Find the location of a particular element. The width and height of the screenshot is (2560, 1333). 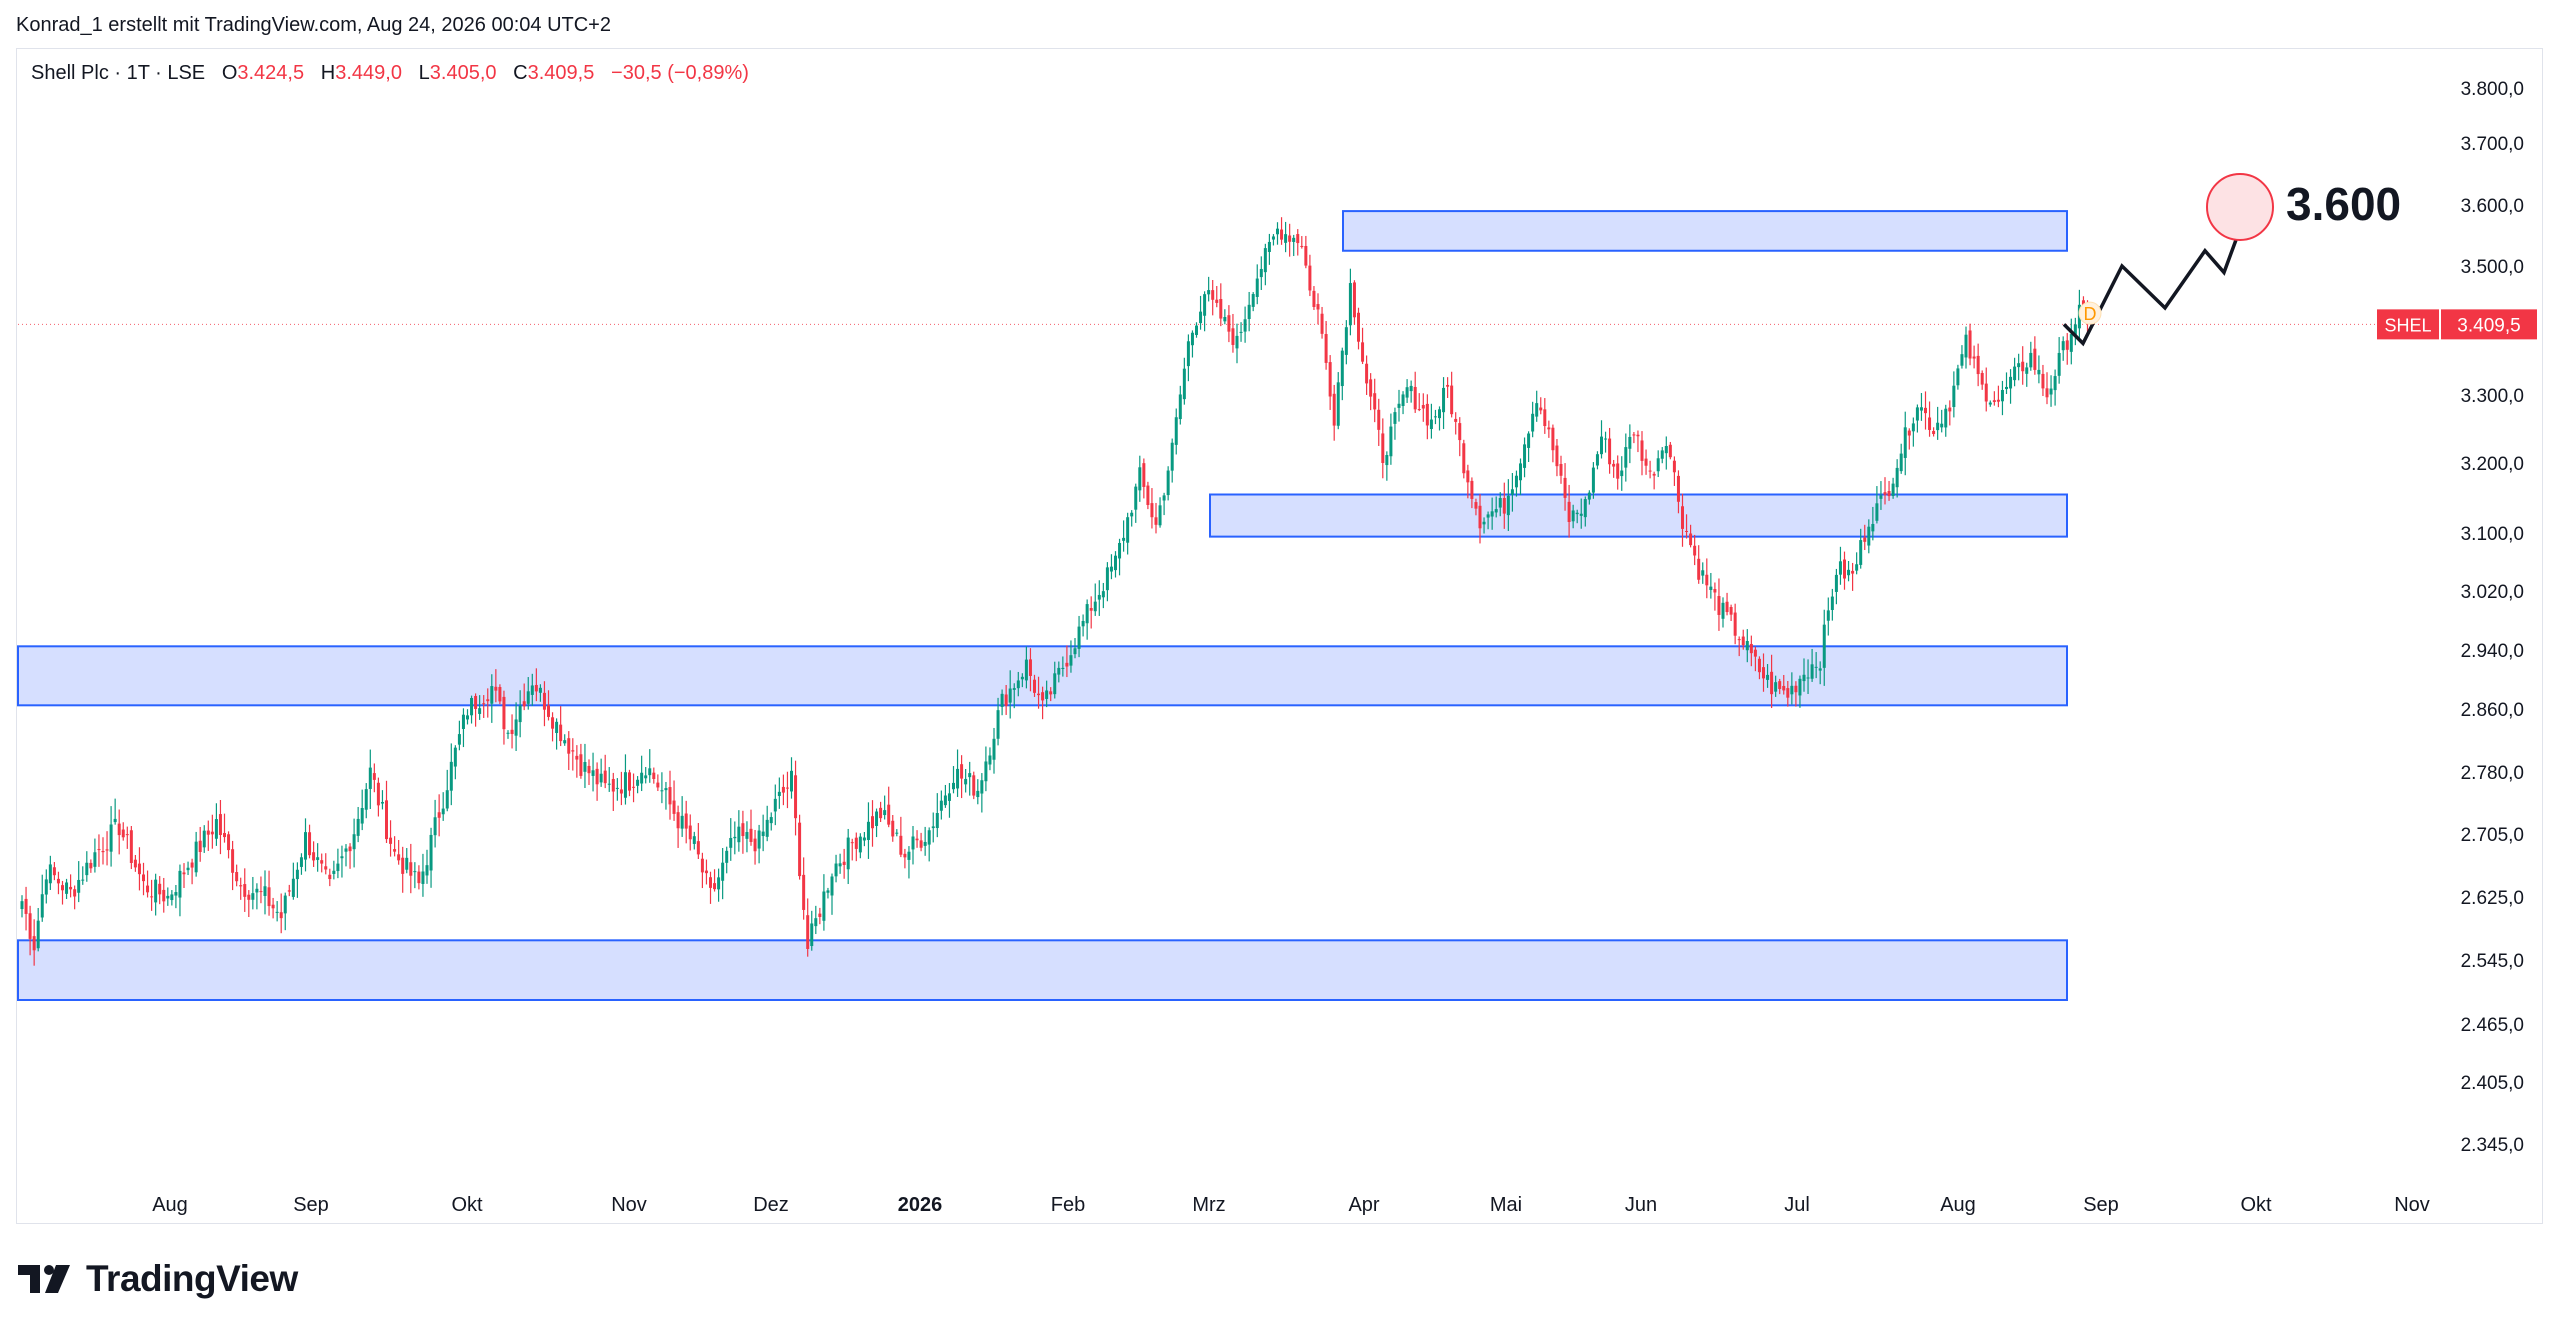

x-tick-label: Apr is located at coordinates (1363, 1205).